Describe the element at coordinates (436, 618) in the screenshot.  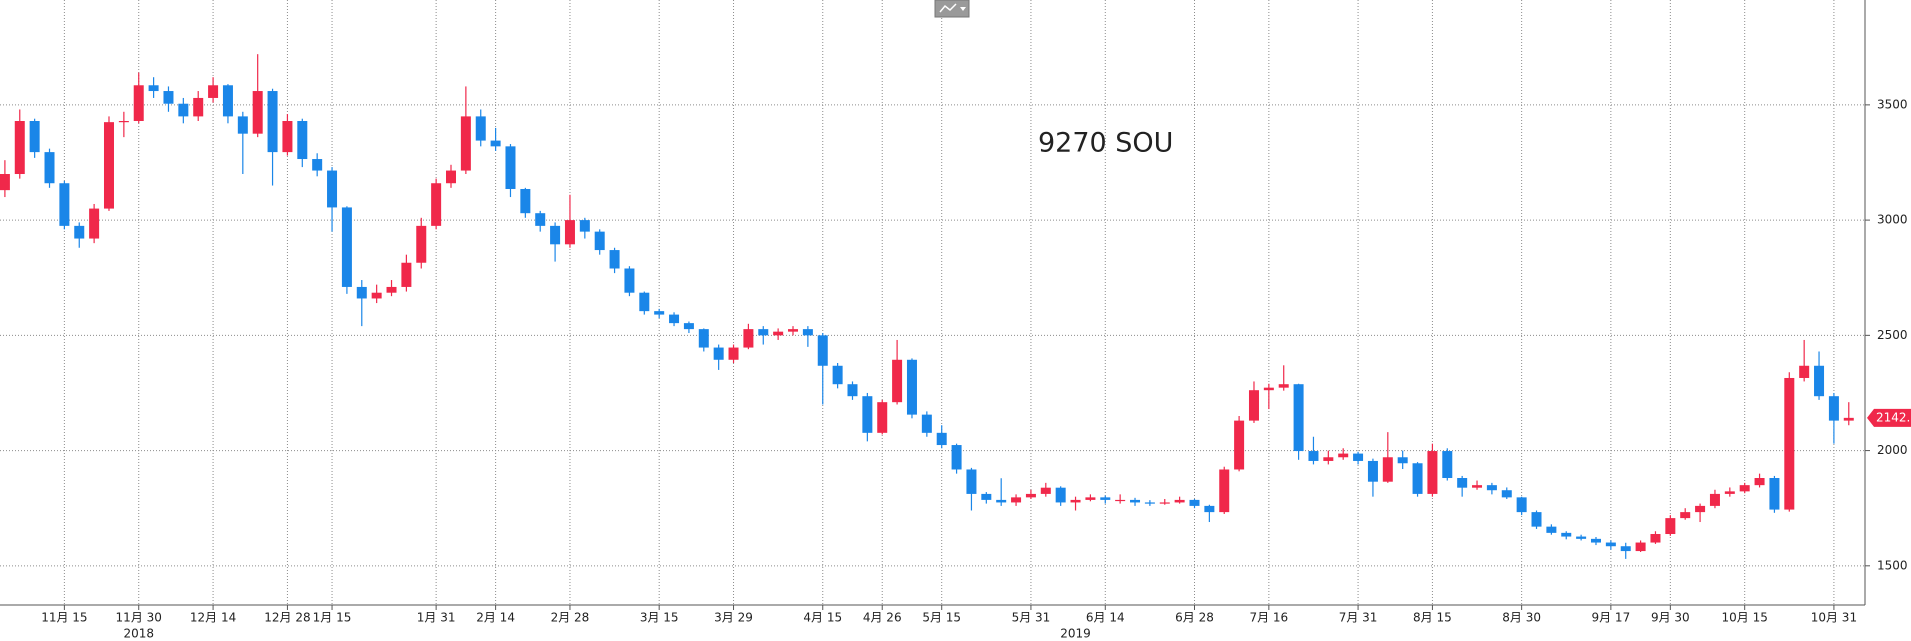
I see `x-tick-label: 1月 31` at that location.